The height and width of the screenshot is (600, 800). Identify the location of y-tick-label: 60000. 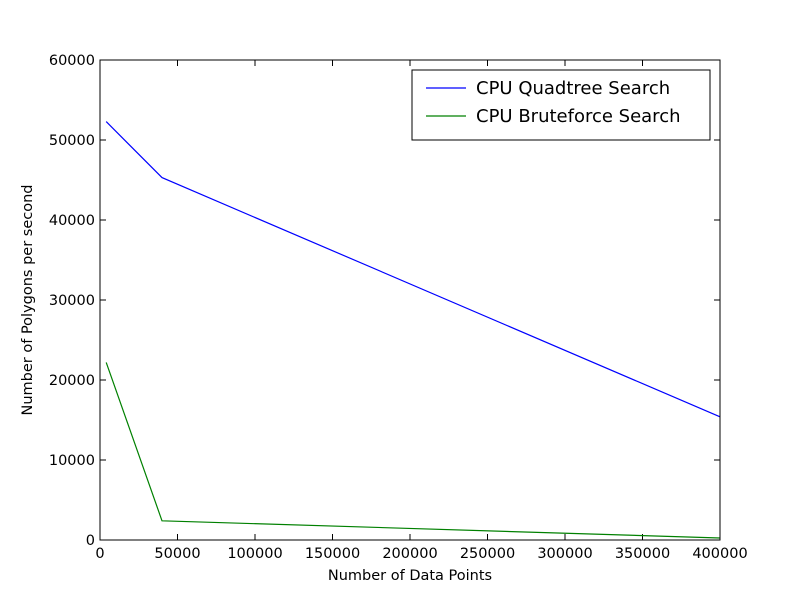
(72, 61).